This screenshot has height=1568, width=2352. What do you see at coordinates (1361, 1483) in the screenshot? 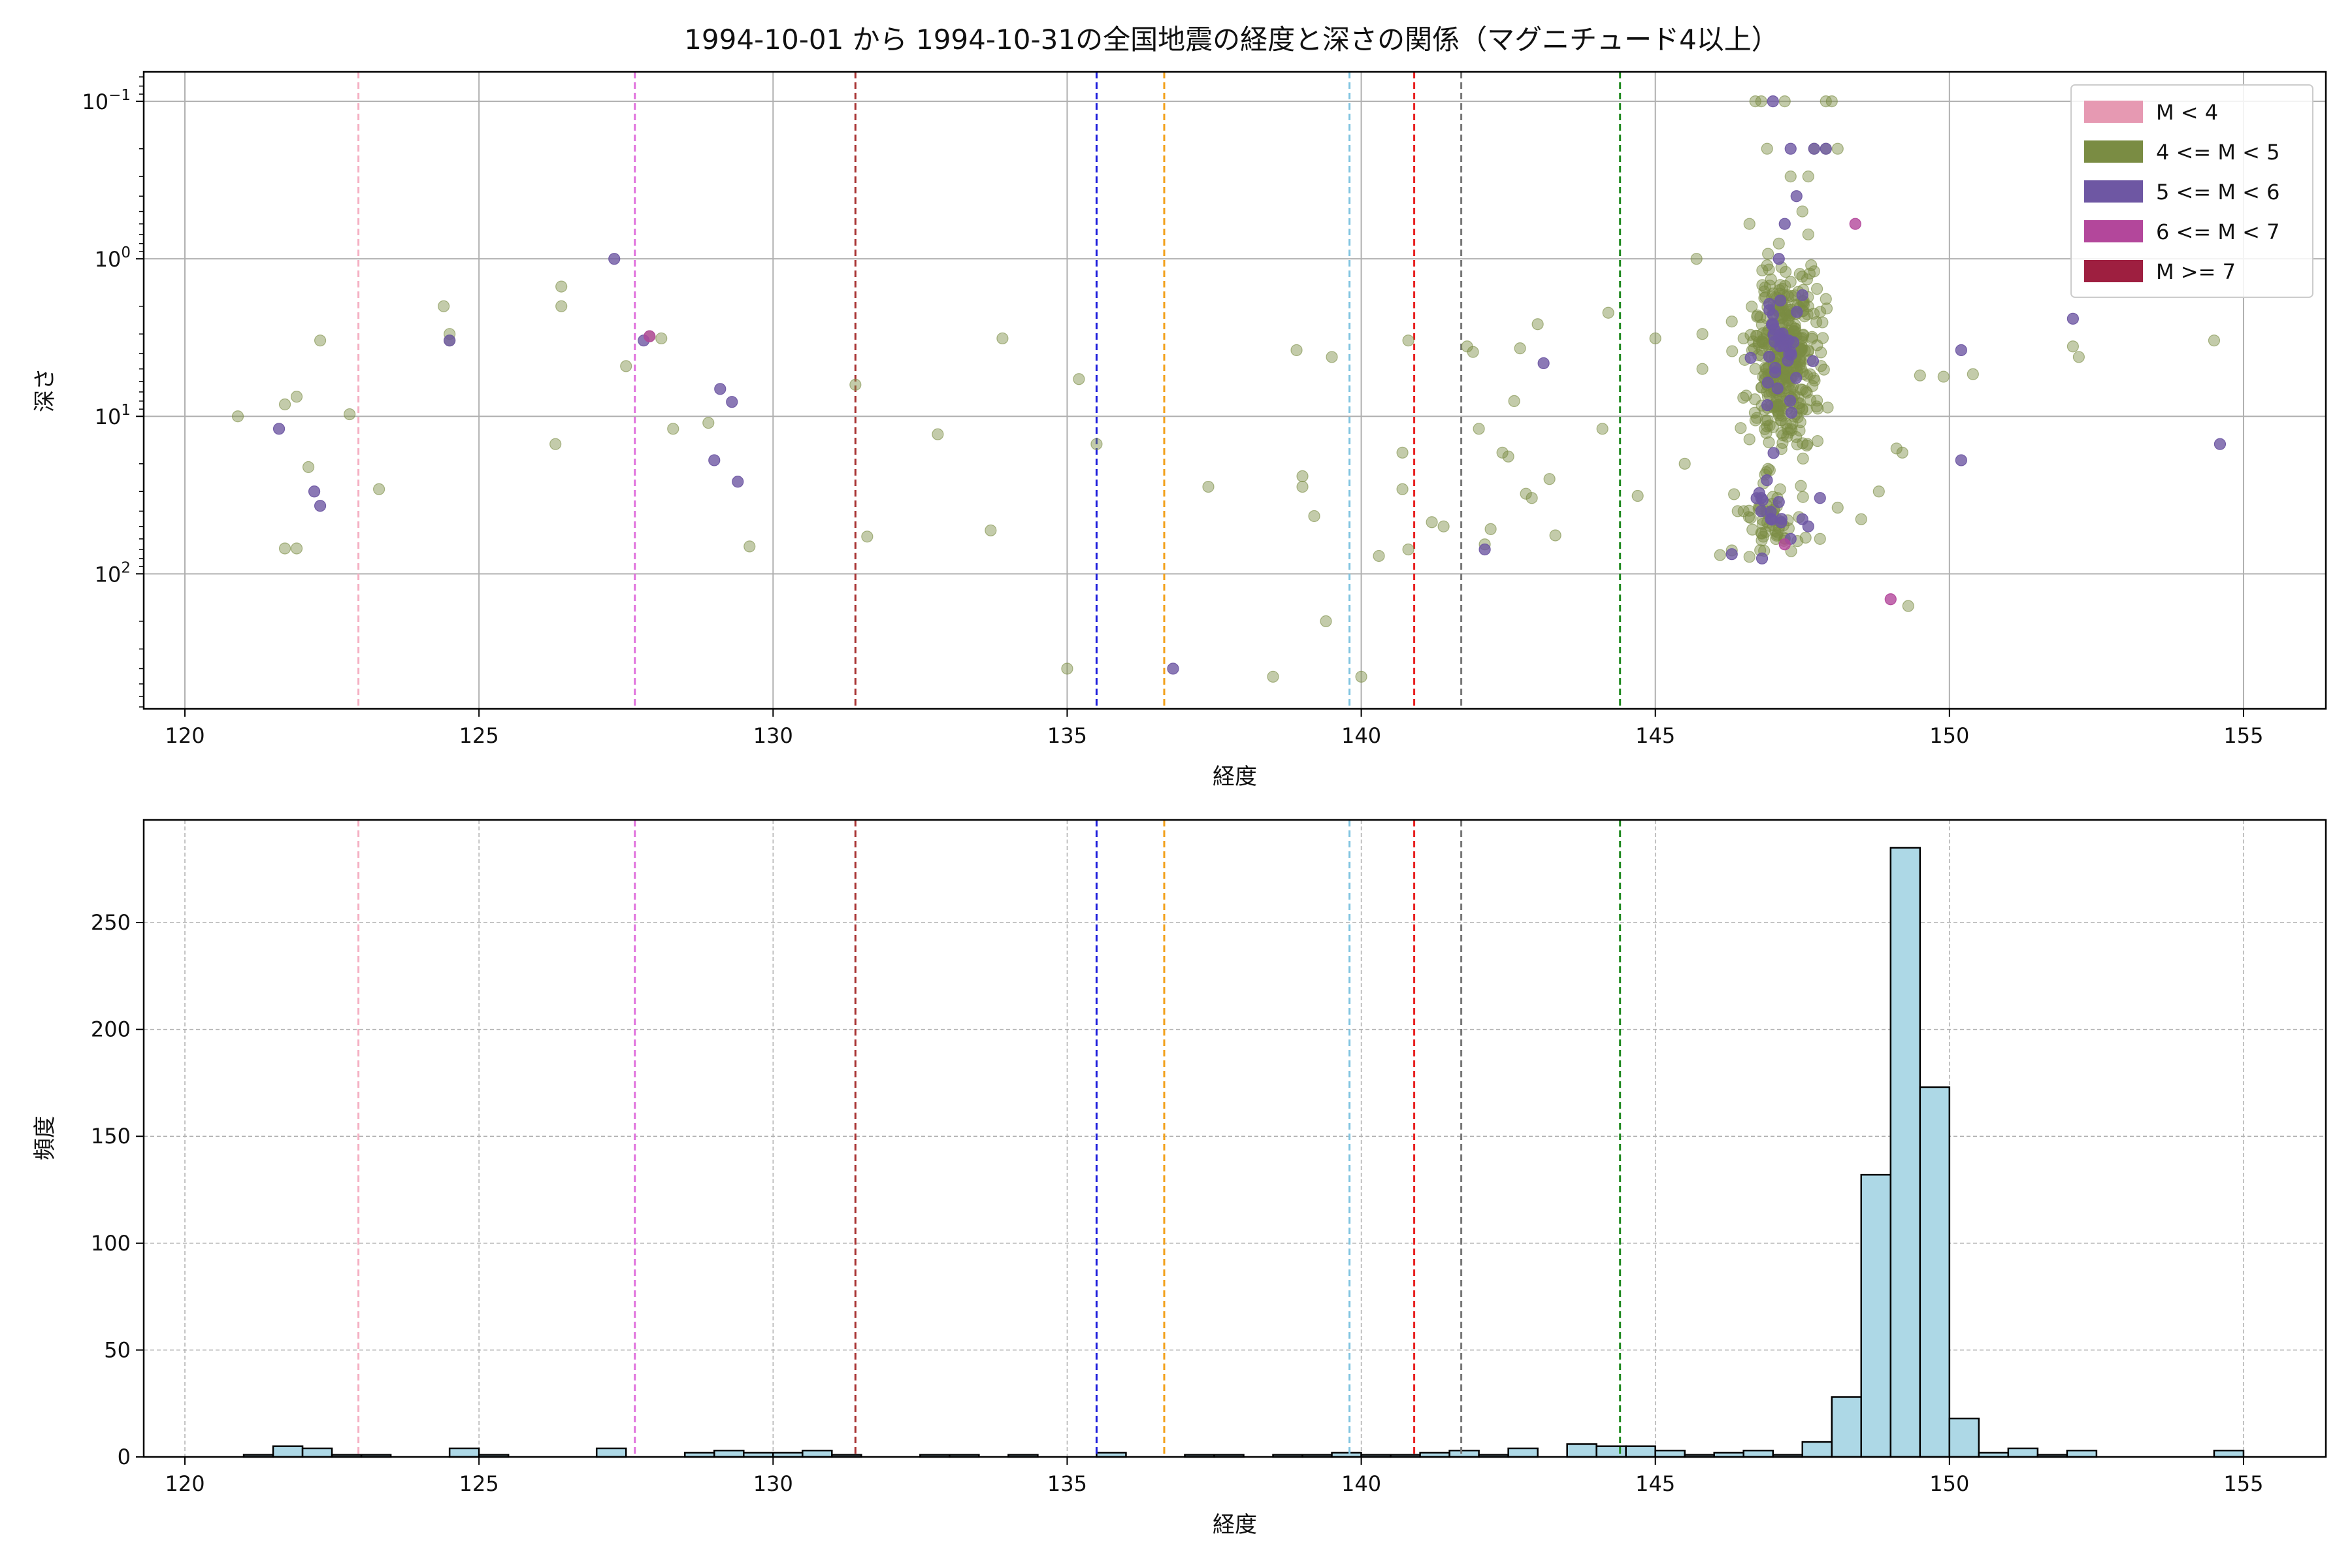
I see `histogram-x-tick-label: 140` at bounding box center [1361, 1483].